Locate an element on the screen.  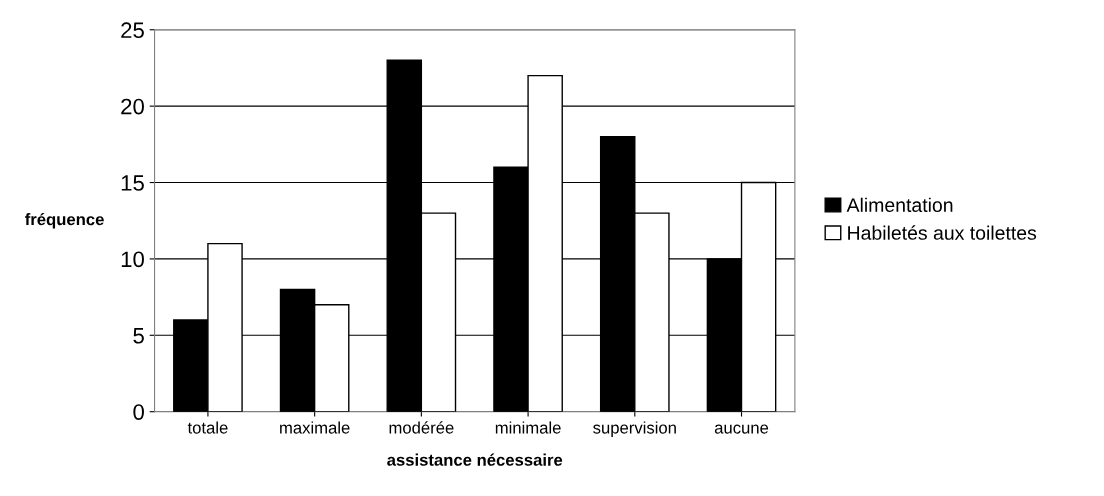
x-tick-label: supervision is located at coordinates (634, 429).